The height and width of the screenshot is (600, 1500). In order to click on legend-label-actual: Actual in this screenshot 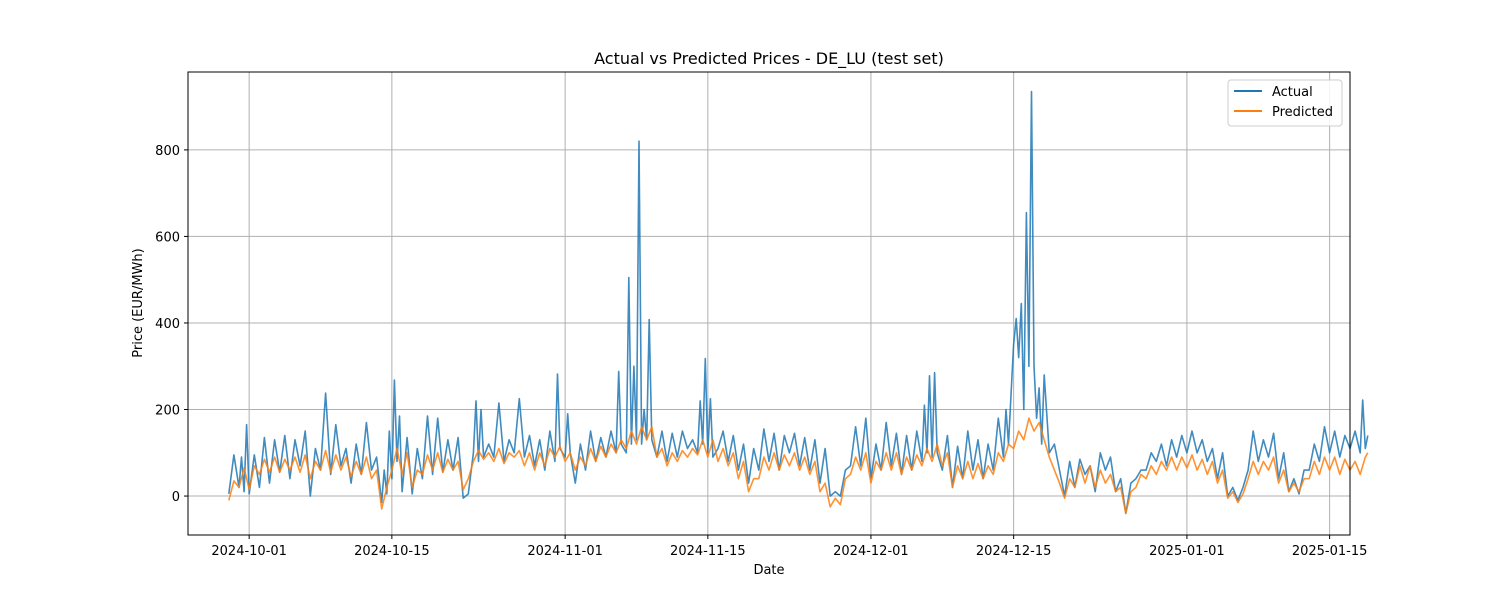, I will do `click(1292, 92)`.